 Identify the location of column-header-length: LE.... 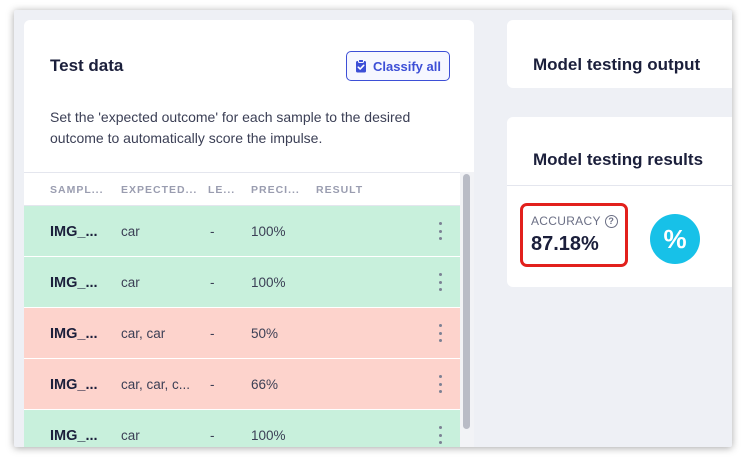
(222, 190).